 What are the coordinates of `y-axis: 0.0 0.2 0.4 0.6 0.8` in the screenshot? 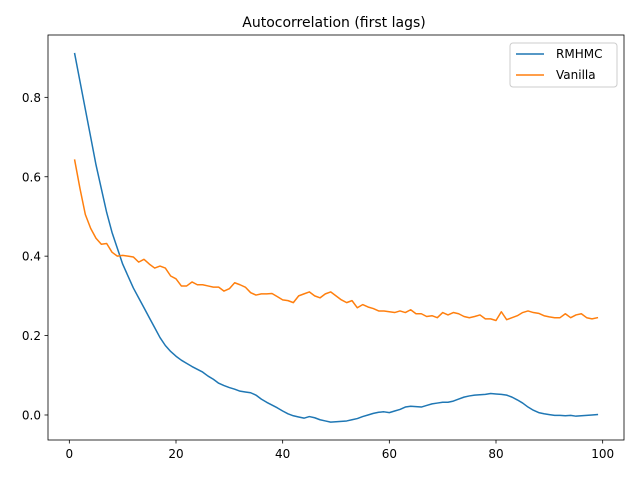 It's located at (35, 256).